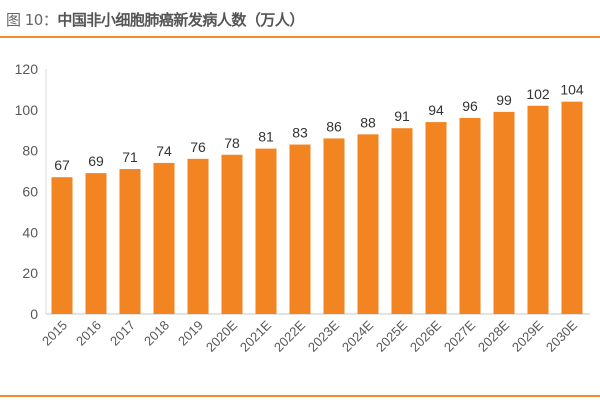 This screenshot has height=400, width=600. What do you see at coordinates (561, 335) in the screenshot?
I see `x-tick-label: 2030E` at bounding box center [561, 335].